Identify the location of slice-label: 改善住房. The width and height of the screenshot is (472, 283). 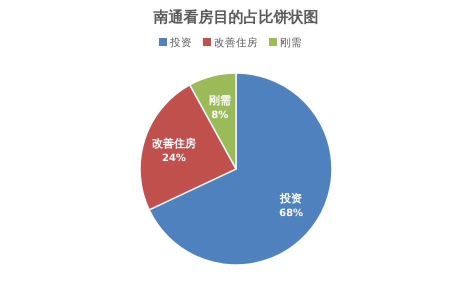
(174, 143).